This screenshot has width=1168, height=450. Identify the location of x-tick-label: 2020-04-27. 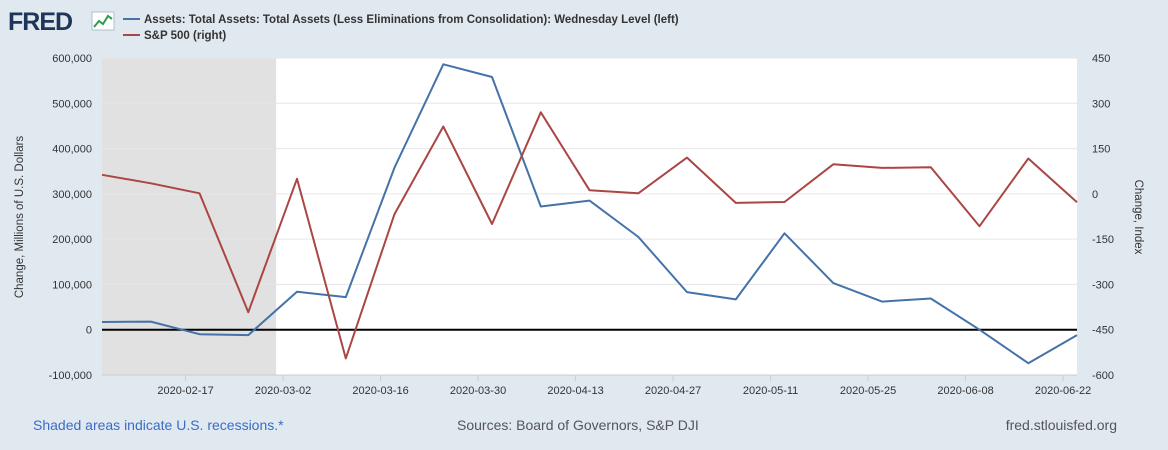
(673, 391).